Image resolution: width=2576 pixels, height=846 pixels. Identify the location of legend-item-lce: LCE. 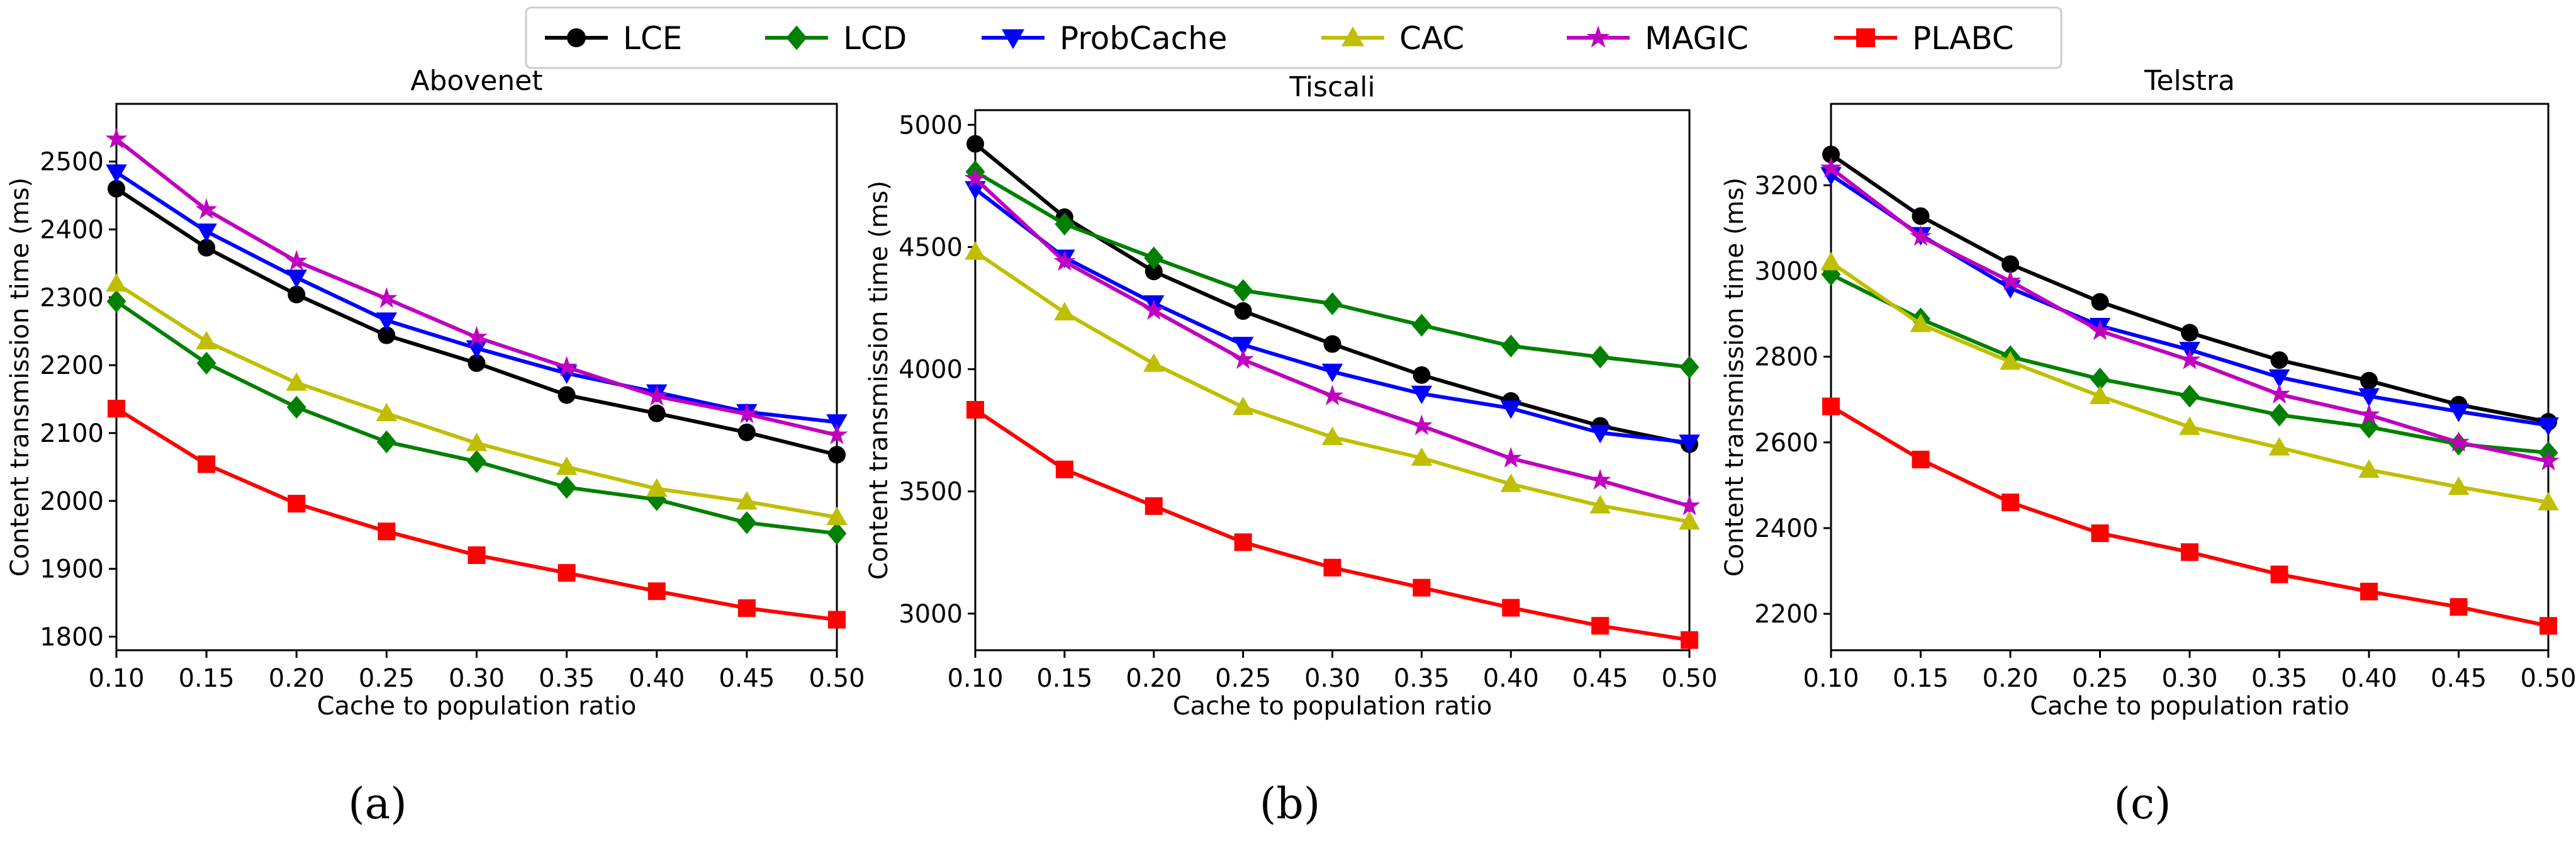
(613, 38).